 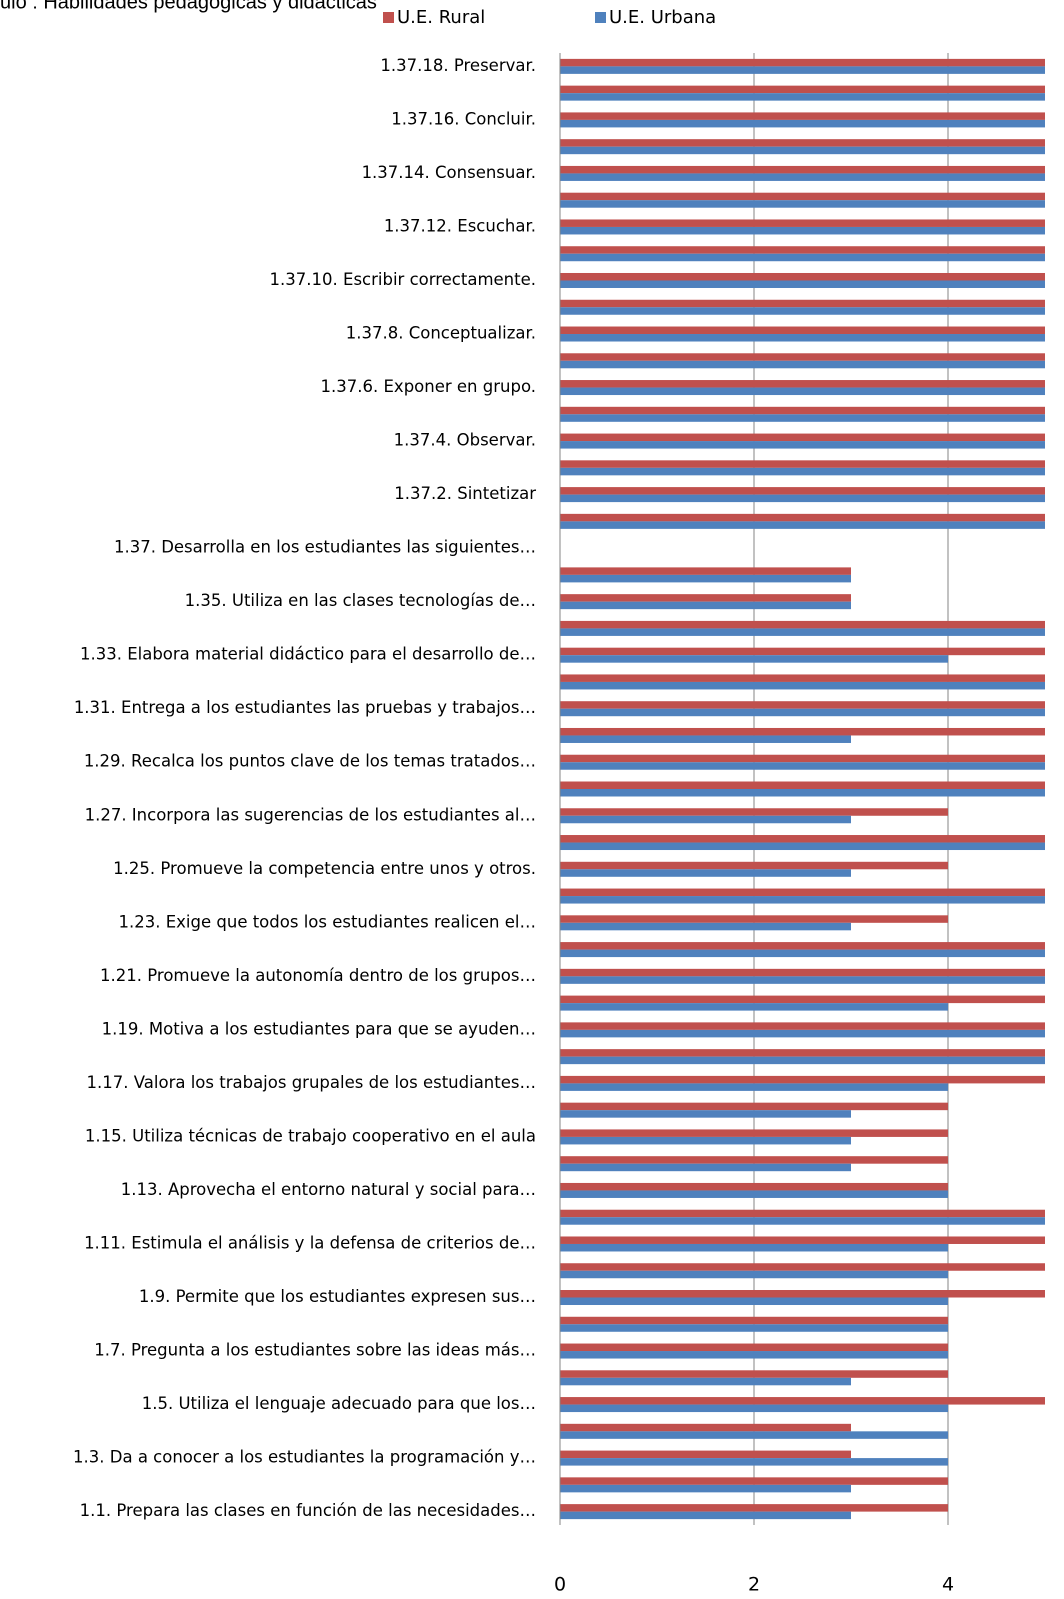 What do you see at coordinates (403, 279) in the screenshot?
I see `y-tick-label: 1.37.10. Escribir correctamente.` at bounding box center [403, 279].